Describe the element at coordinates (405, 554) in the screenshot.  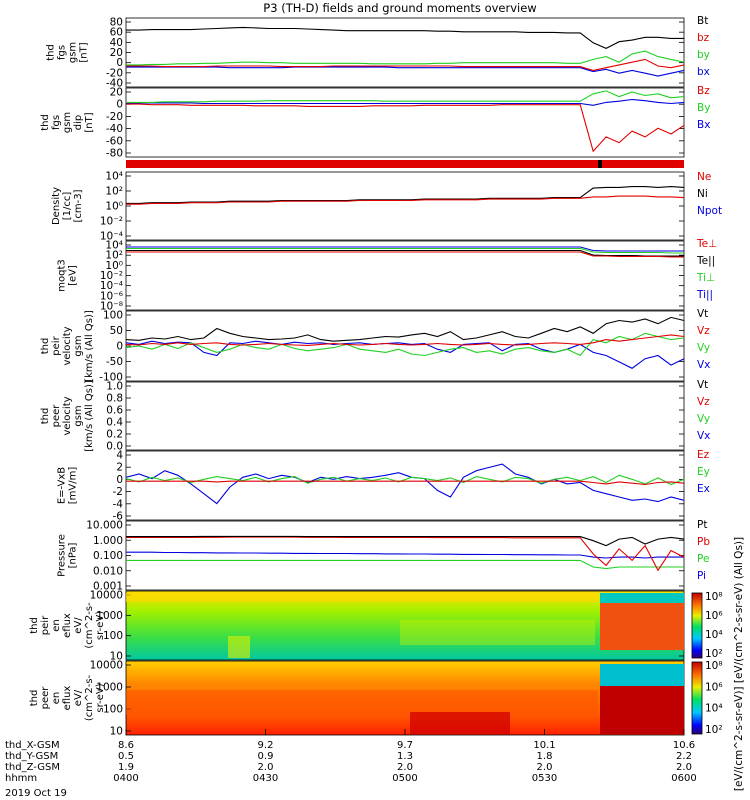
I see `series-pb-line` at that location.